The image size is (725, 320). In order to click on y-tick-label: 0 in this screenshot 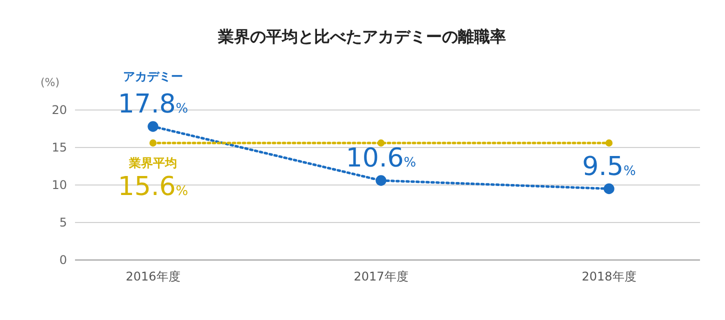, I will do `click(63, 259)`.